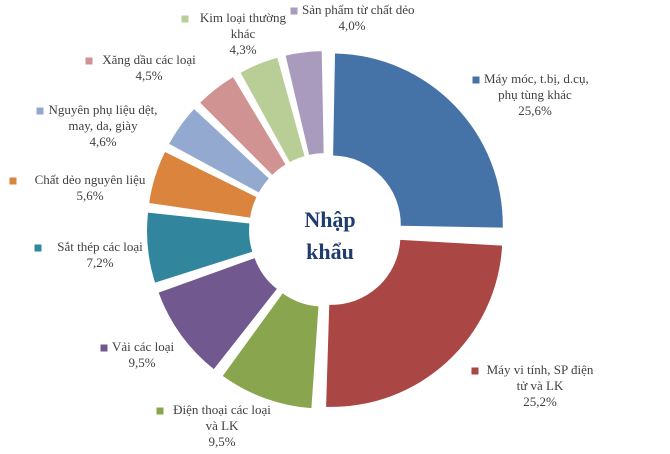 The height and width of the screenshot is (454, 670). Describe the element at coordinates (330, 251) in the screenshot. I see `center-label-line-2: khẩu` at that location.